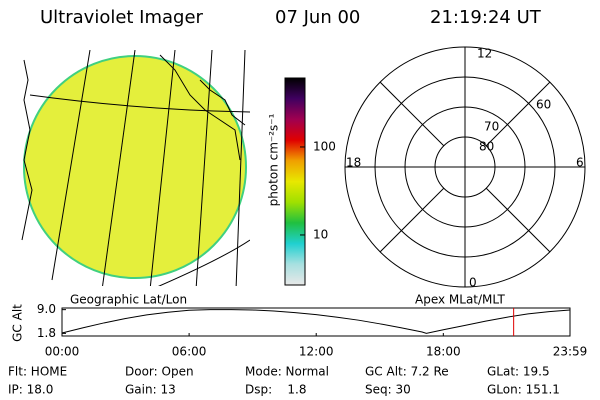 Image resolution: width=600 pixels, height=400 pixels. What do you see at coordinates (287, 372) in the screenshot?
I see `status-field: Mode: Normal` at bounding box center [287, 372].